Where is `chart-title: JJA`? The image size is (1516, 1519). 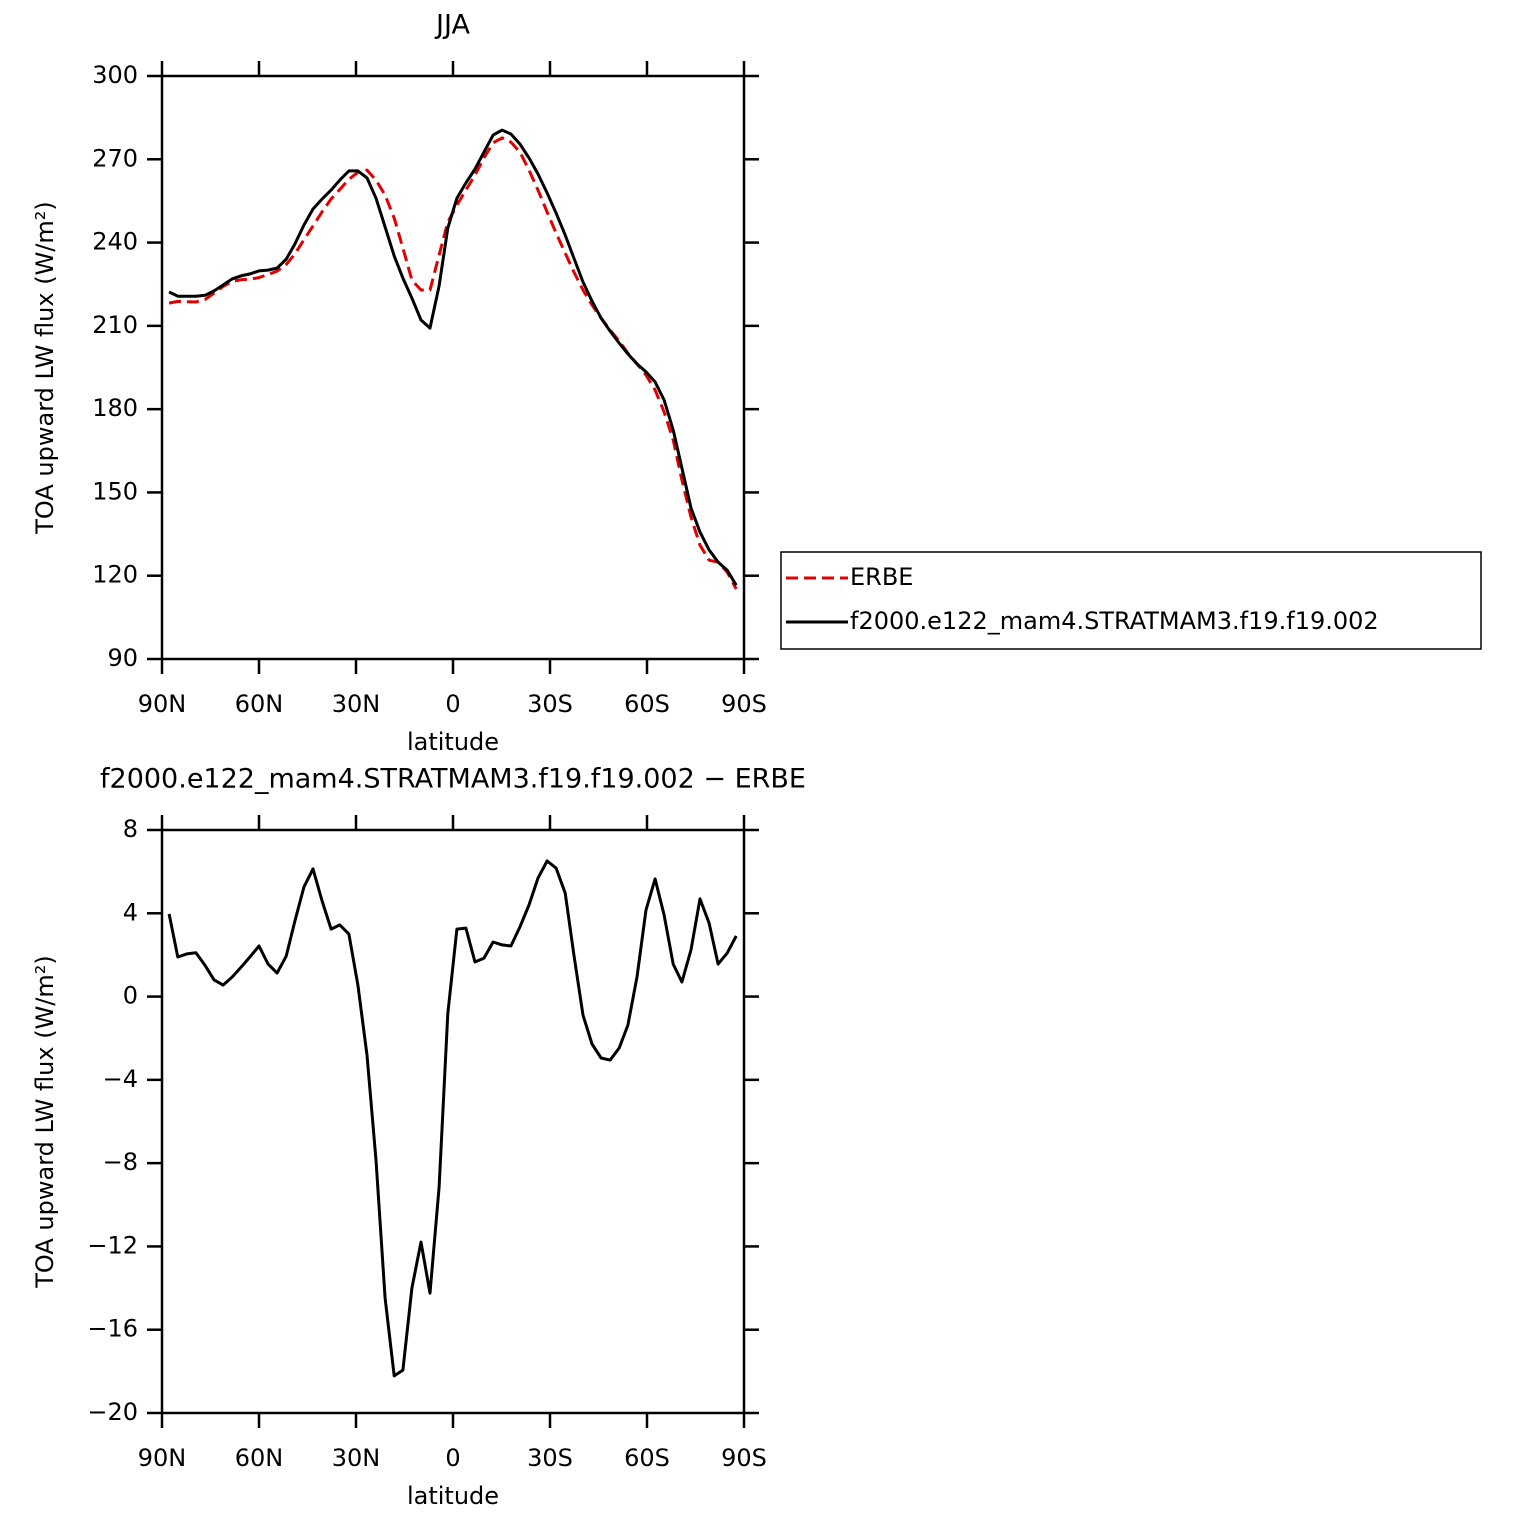 chart-title: JJA is located at coordinates (452, 25).